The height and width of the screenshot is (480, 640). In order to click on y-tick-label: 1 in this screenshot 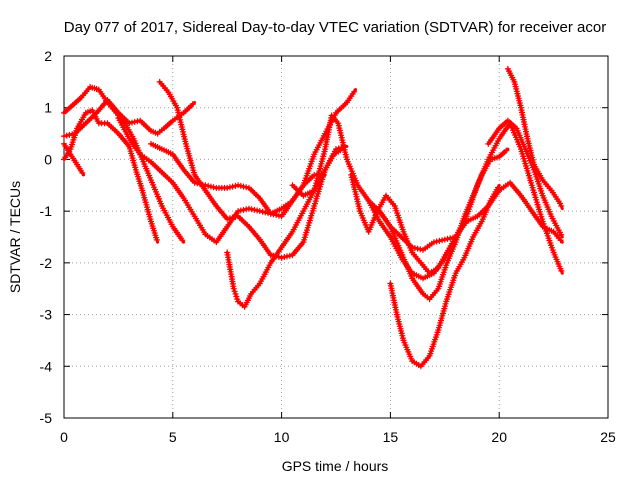, I will do `click(48, 108)`.